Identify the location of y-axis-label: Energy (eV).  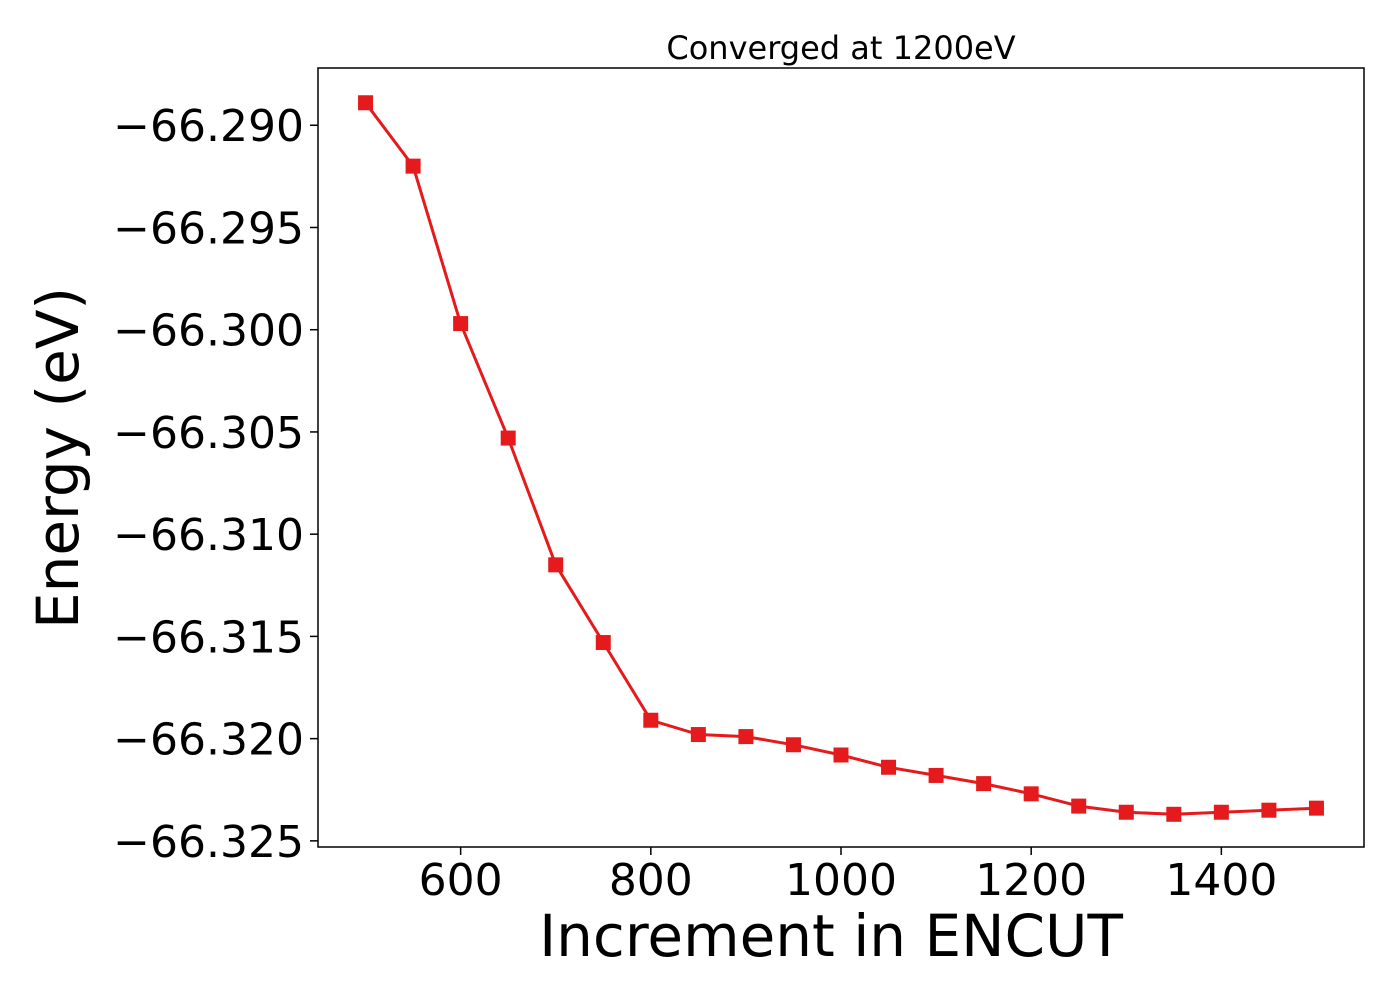
(58, 458).